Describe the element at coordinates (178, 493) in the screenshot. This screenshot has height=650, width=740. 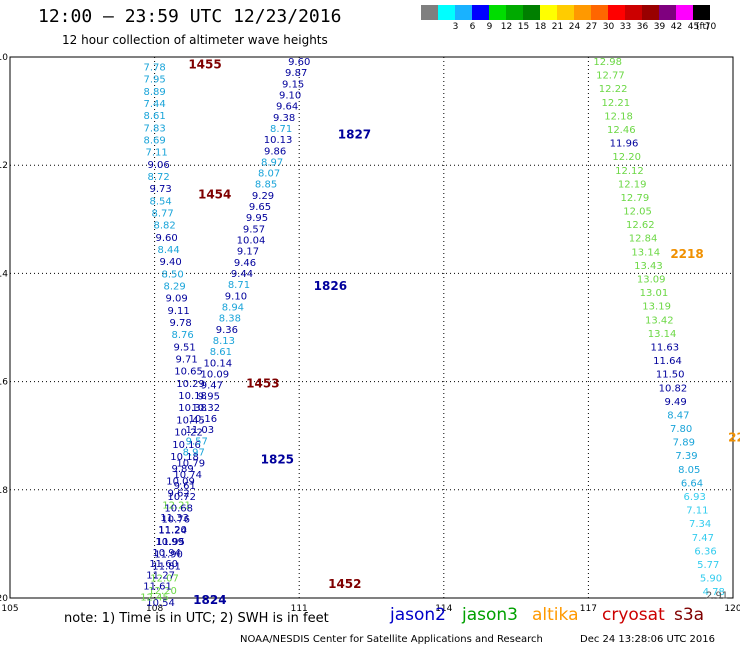
I see `swh-value: 9.62` at that location.